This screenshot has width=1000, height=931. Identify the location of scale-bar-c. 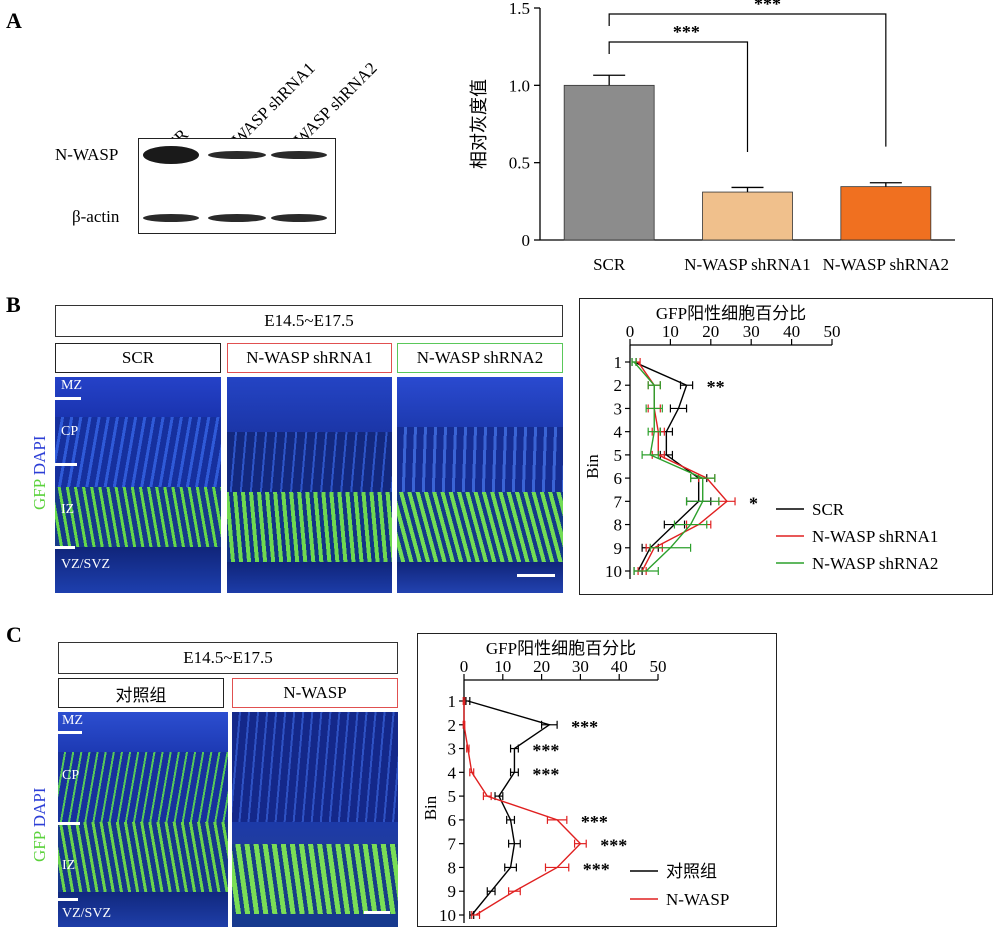
(377, 912).